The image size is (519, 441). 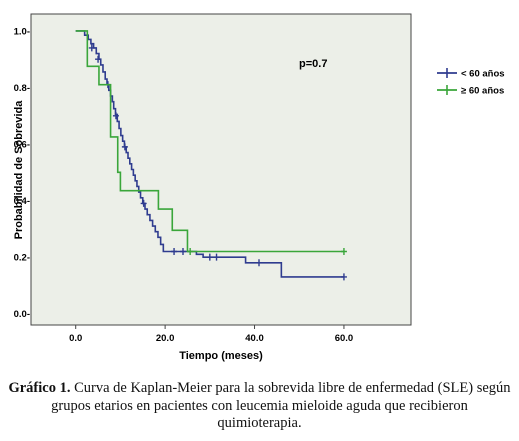 I want to click on legend-label: ≥ 60 años, so click(x=482, y=91).